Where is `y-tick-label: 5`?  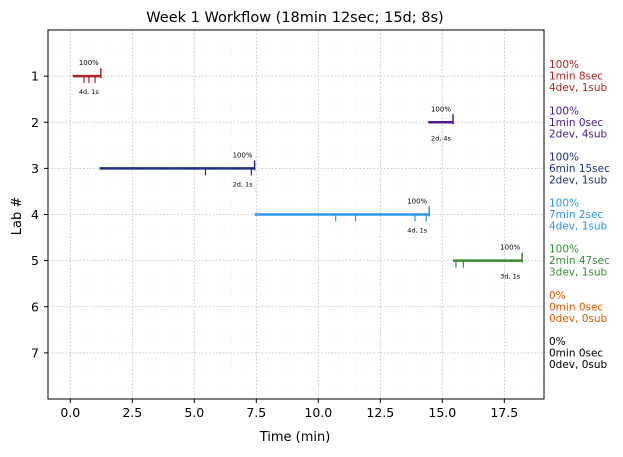
y-tick-label: 5 is located at coordinates (35, 260).